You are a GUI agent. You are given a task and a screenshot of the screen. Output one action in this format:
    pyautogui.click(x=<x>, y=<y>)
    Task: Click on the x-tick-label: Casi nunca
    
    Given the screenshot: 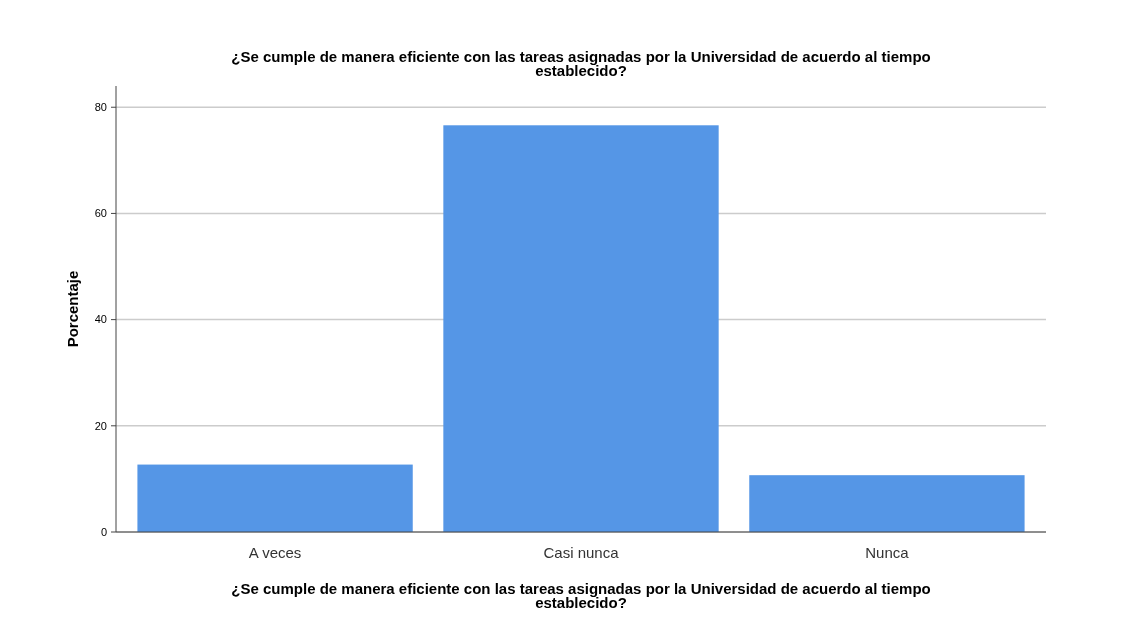 What is the action you would take?
    pyautogui.click(x=581, y=552)
    